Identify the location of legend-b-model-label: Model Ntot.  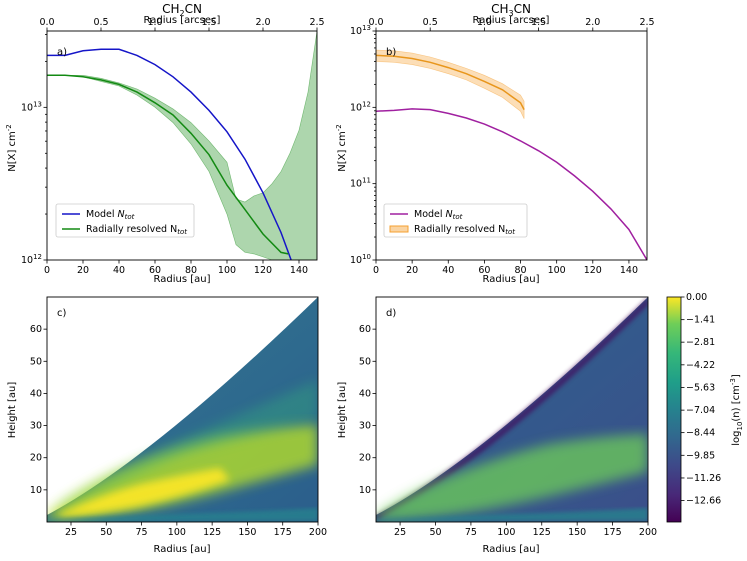
(438, 215).